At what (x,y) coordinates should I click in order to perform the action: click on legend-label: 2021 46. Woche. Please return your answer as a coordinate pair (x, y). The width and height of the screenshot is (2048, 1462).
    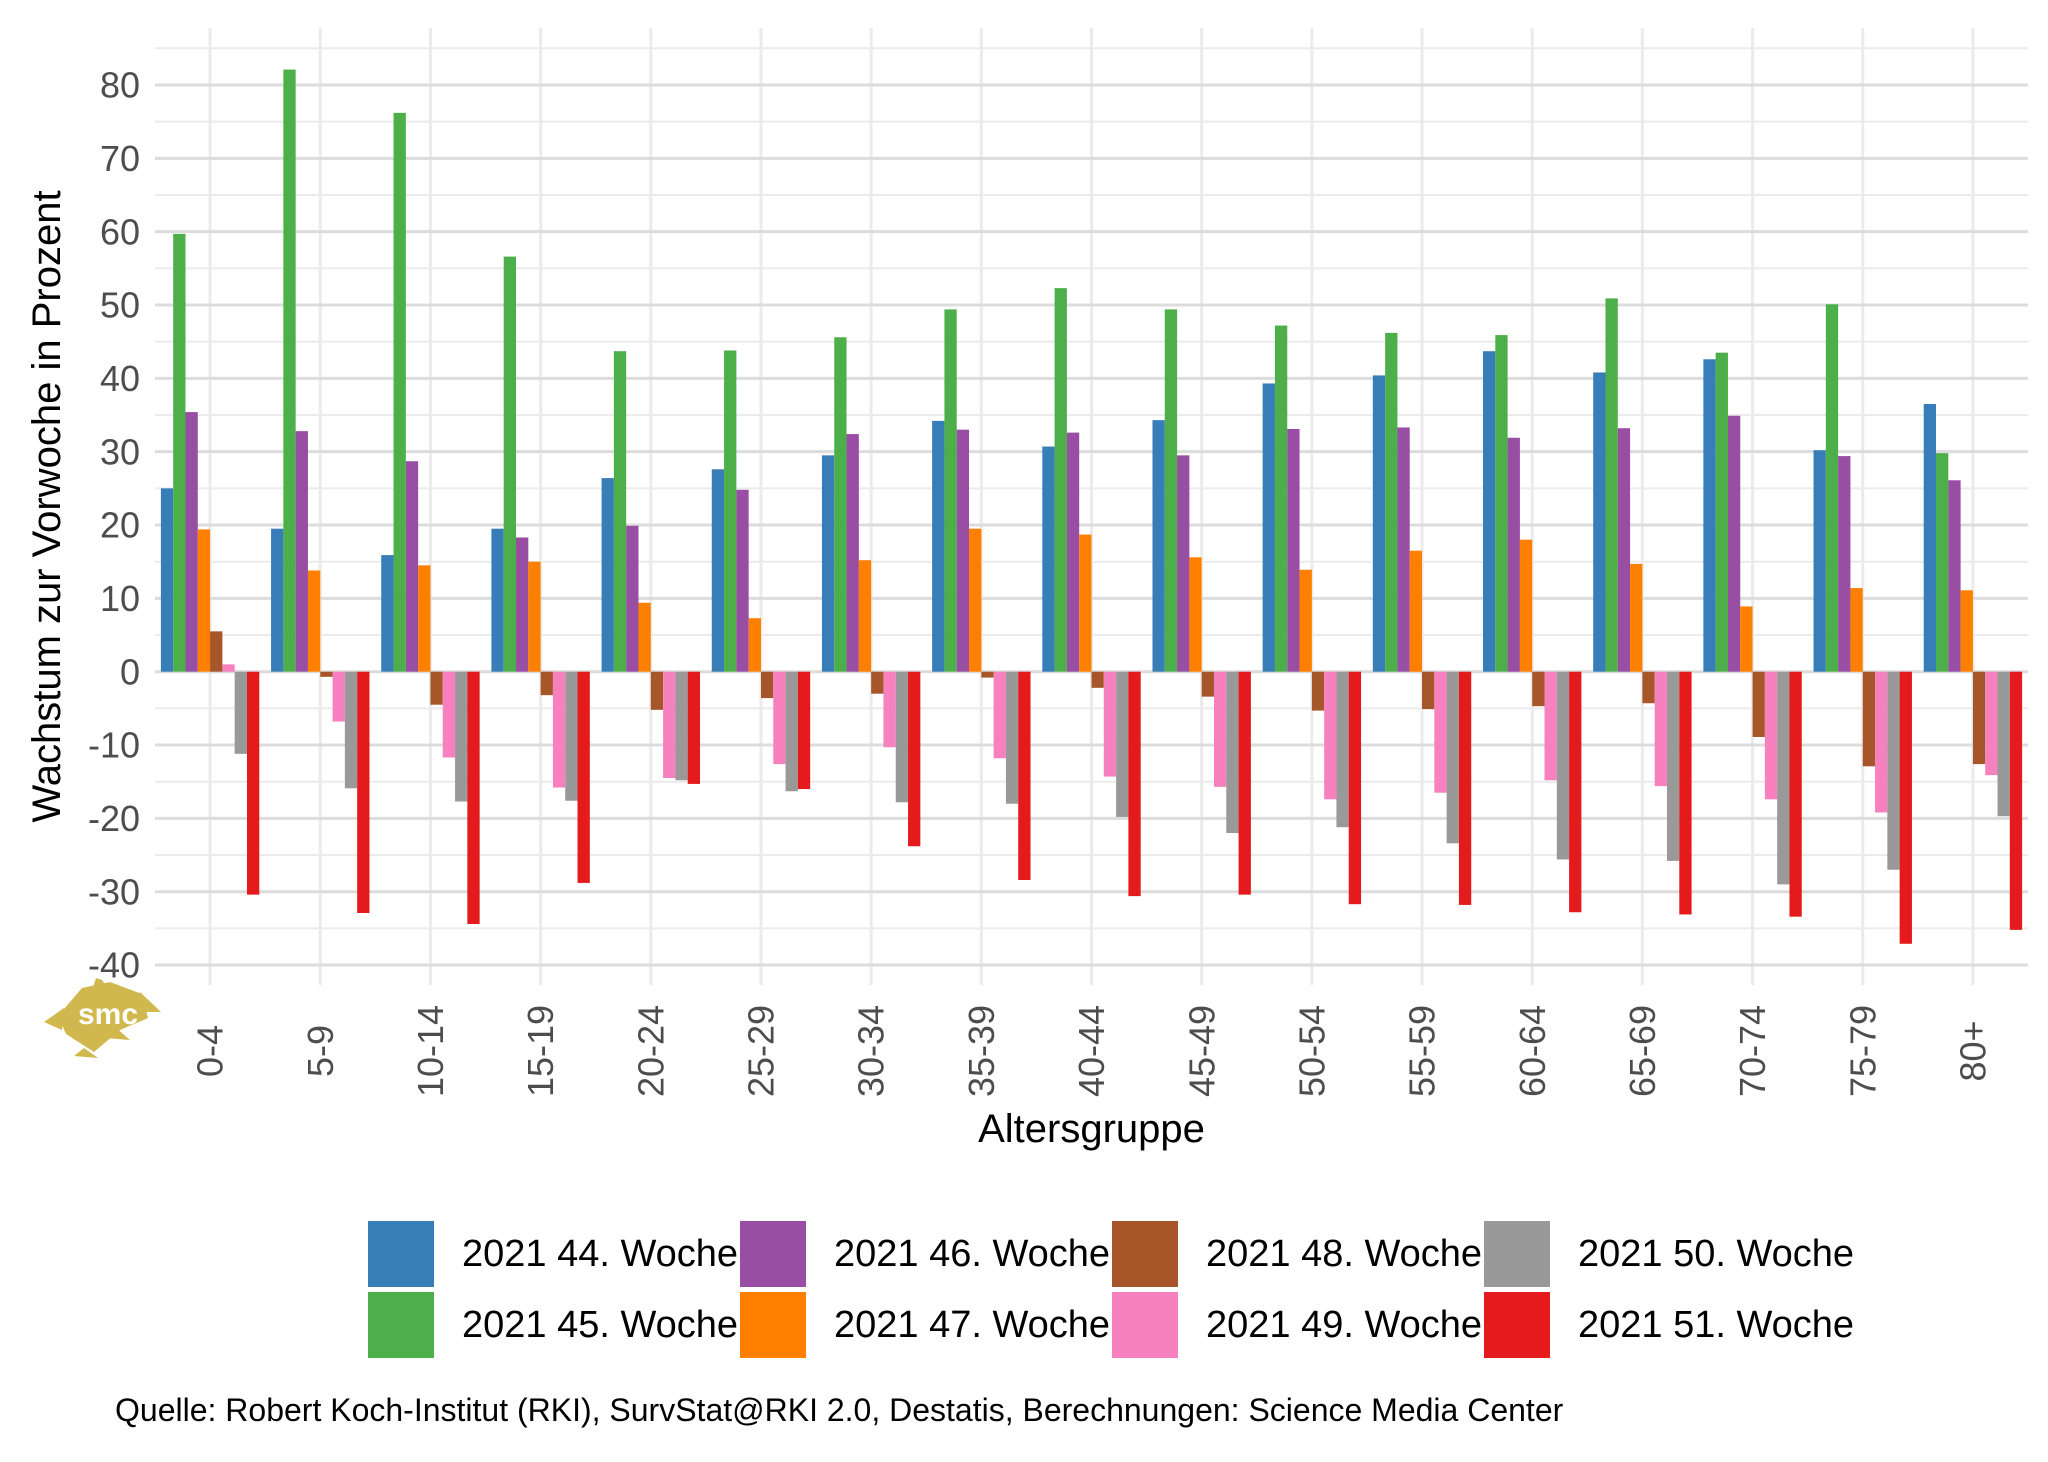
    Looking at the image, I should click on (972, 1254).